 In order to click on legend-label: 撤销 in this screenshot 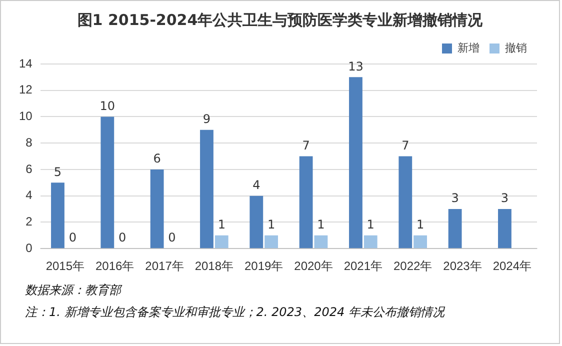, I will do `click(516, 47)`.